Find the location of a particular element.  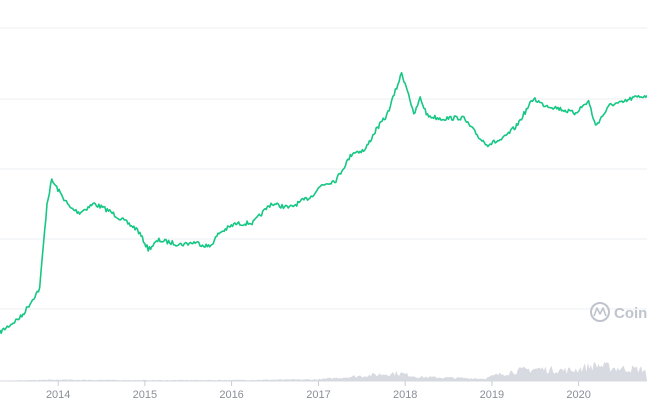

x-tick-label: 2017 is located at coordinates (318, 395).